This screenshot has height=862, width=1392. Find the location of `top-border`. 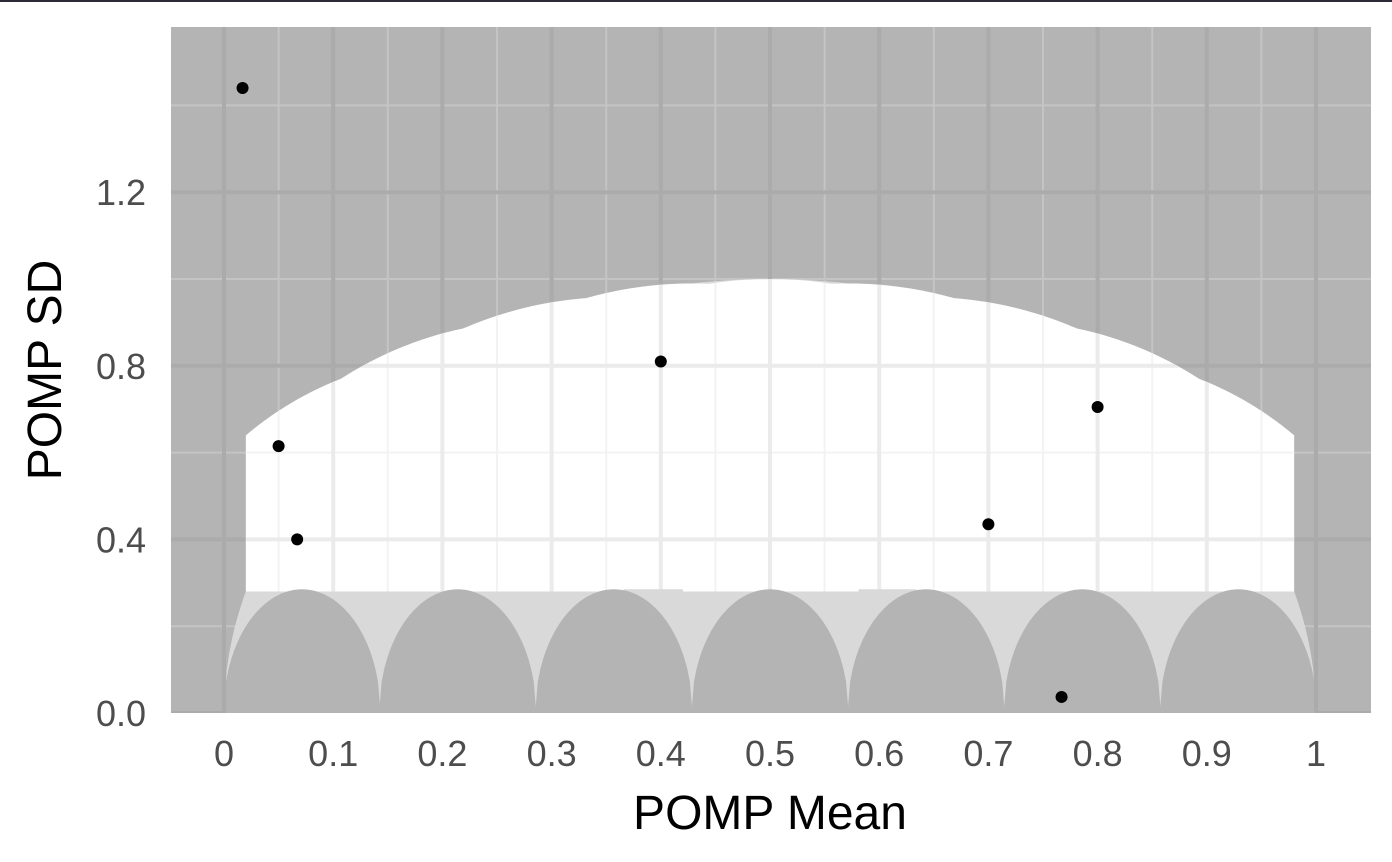

top-border is located at coordinates (696, 1).